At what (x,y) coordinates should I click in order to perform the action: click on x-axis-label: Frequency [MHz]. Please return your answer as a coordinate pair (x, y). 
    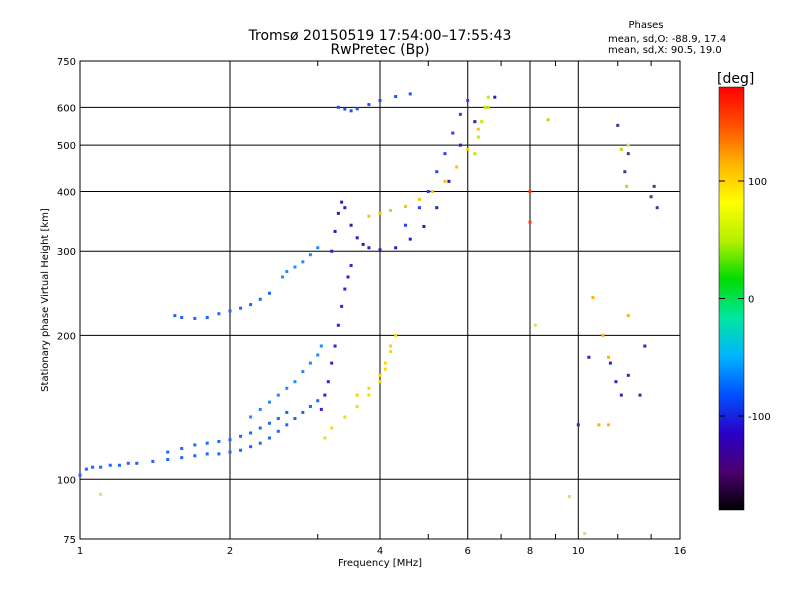
    Looking at the image, I should click on (380, 563).